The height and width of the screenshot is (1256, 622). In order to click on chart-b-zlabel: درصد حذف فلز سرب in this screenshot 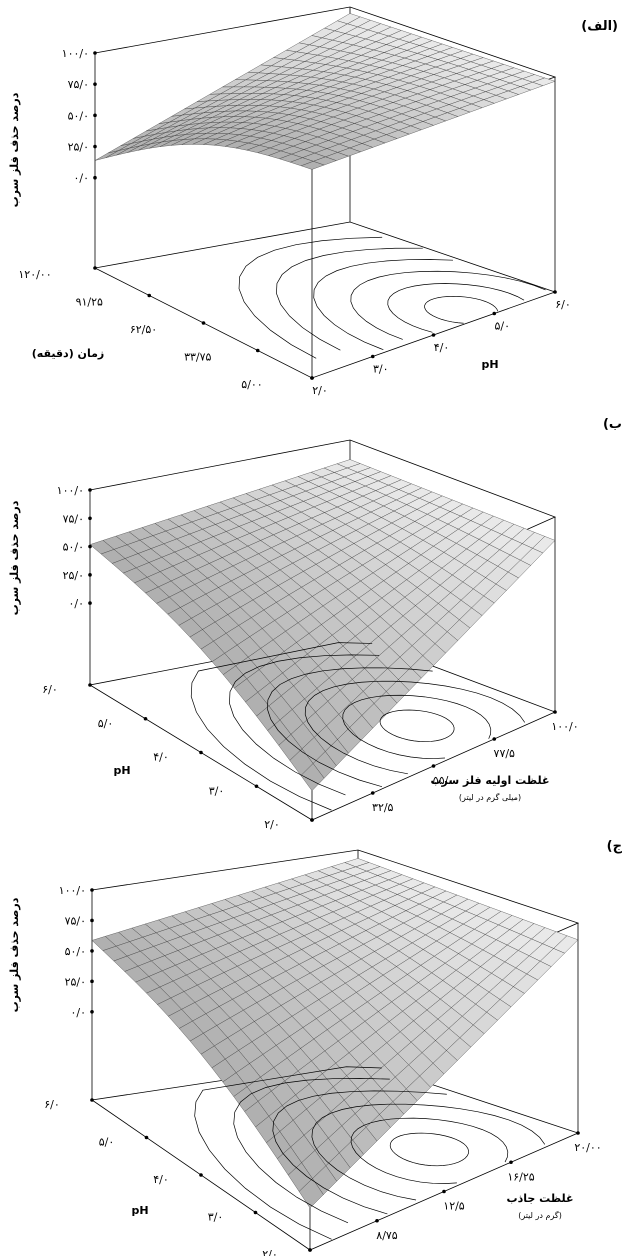, I will do `click(14, 557)`.